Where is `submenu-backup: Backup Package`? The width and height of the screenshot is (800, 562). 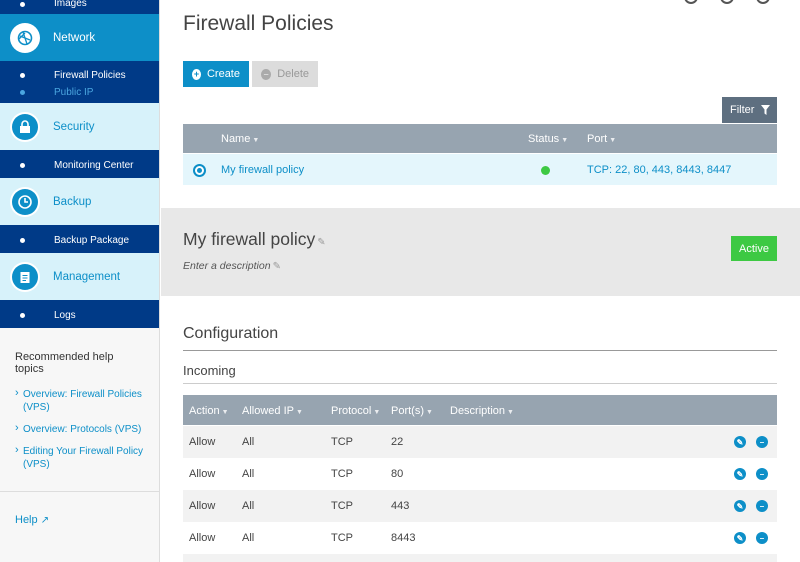 submenu-backup: Backup Package is located at coordinates (79, 239).